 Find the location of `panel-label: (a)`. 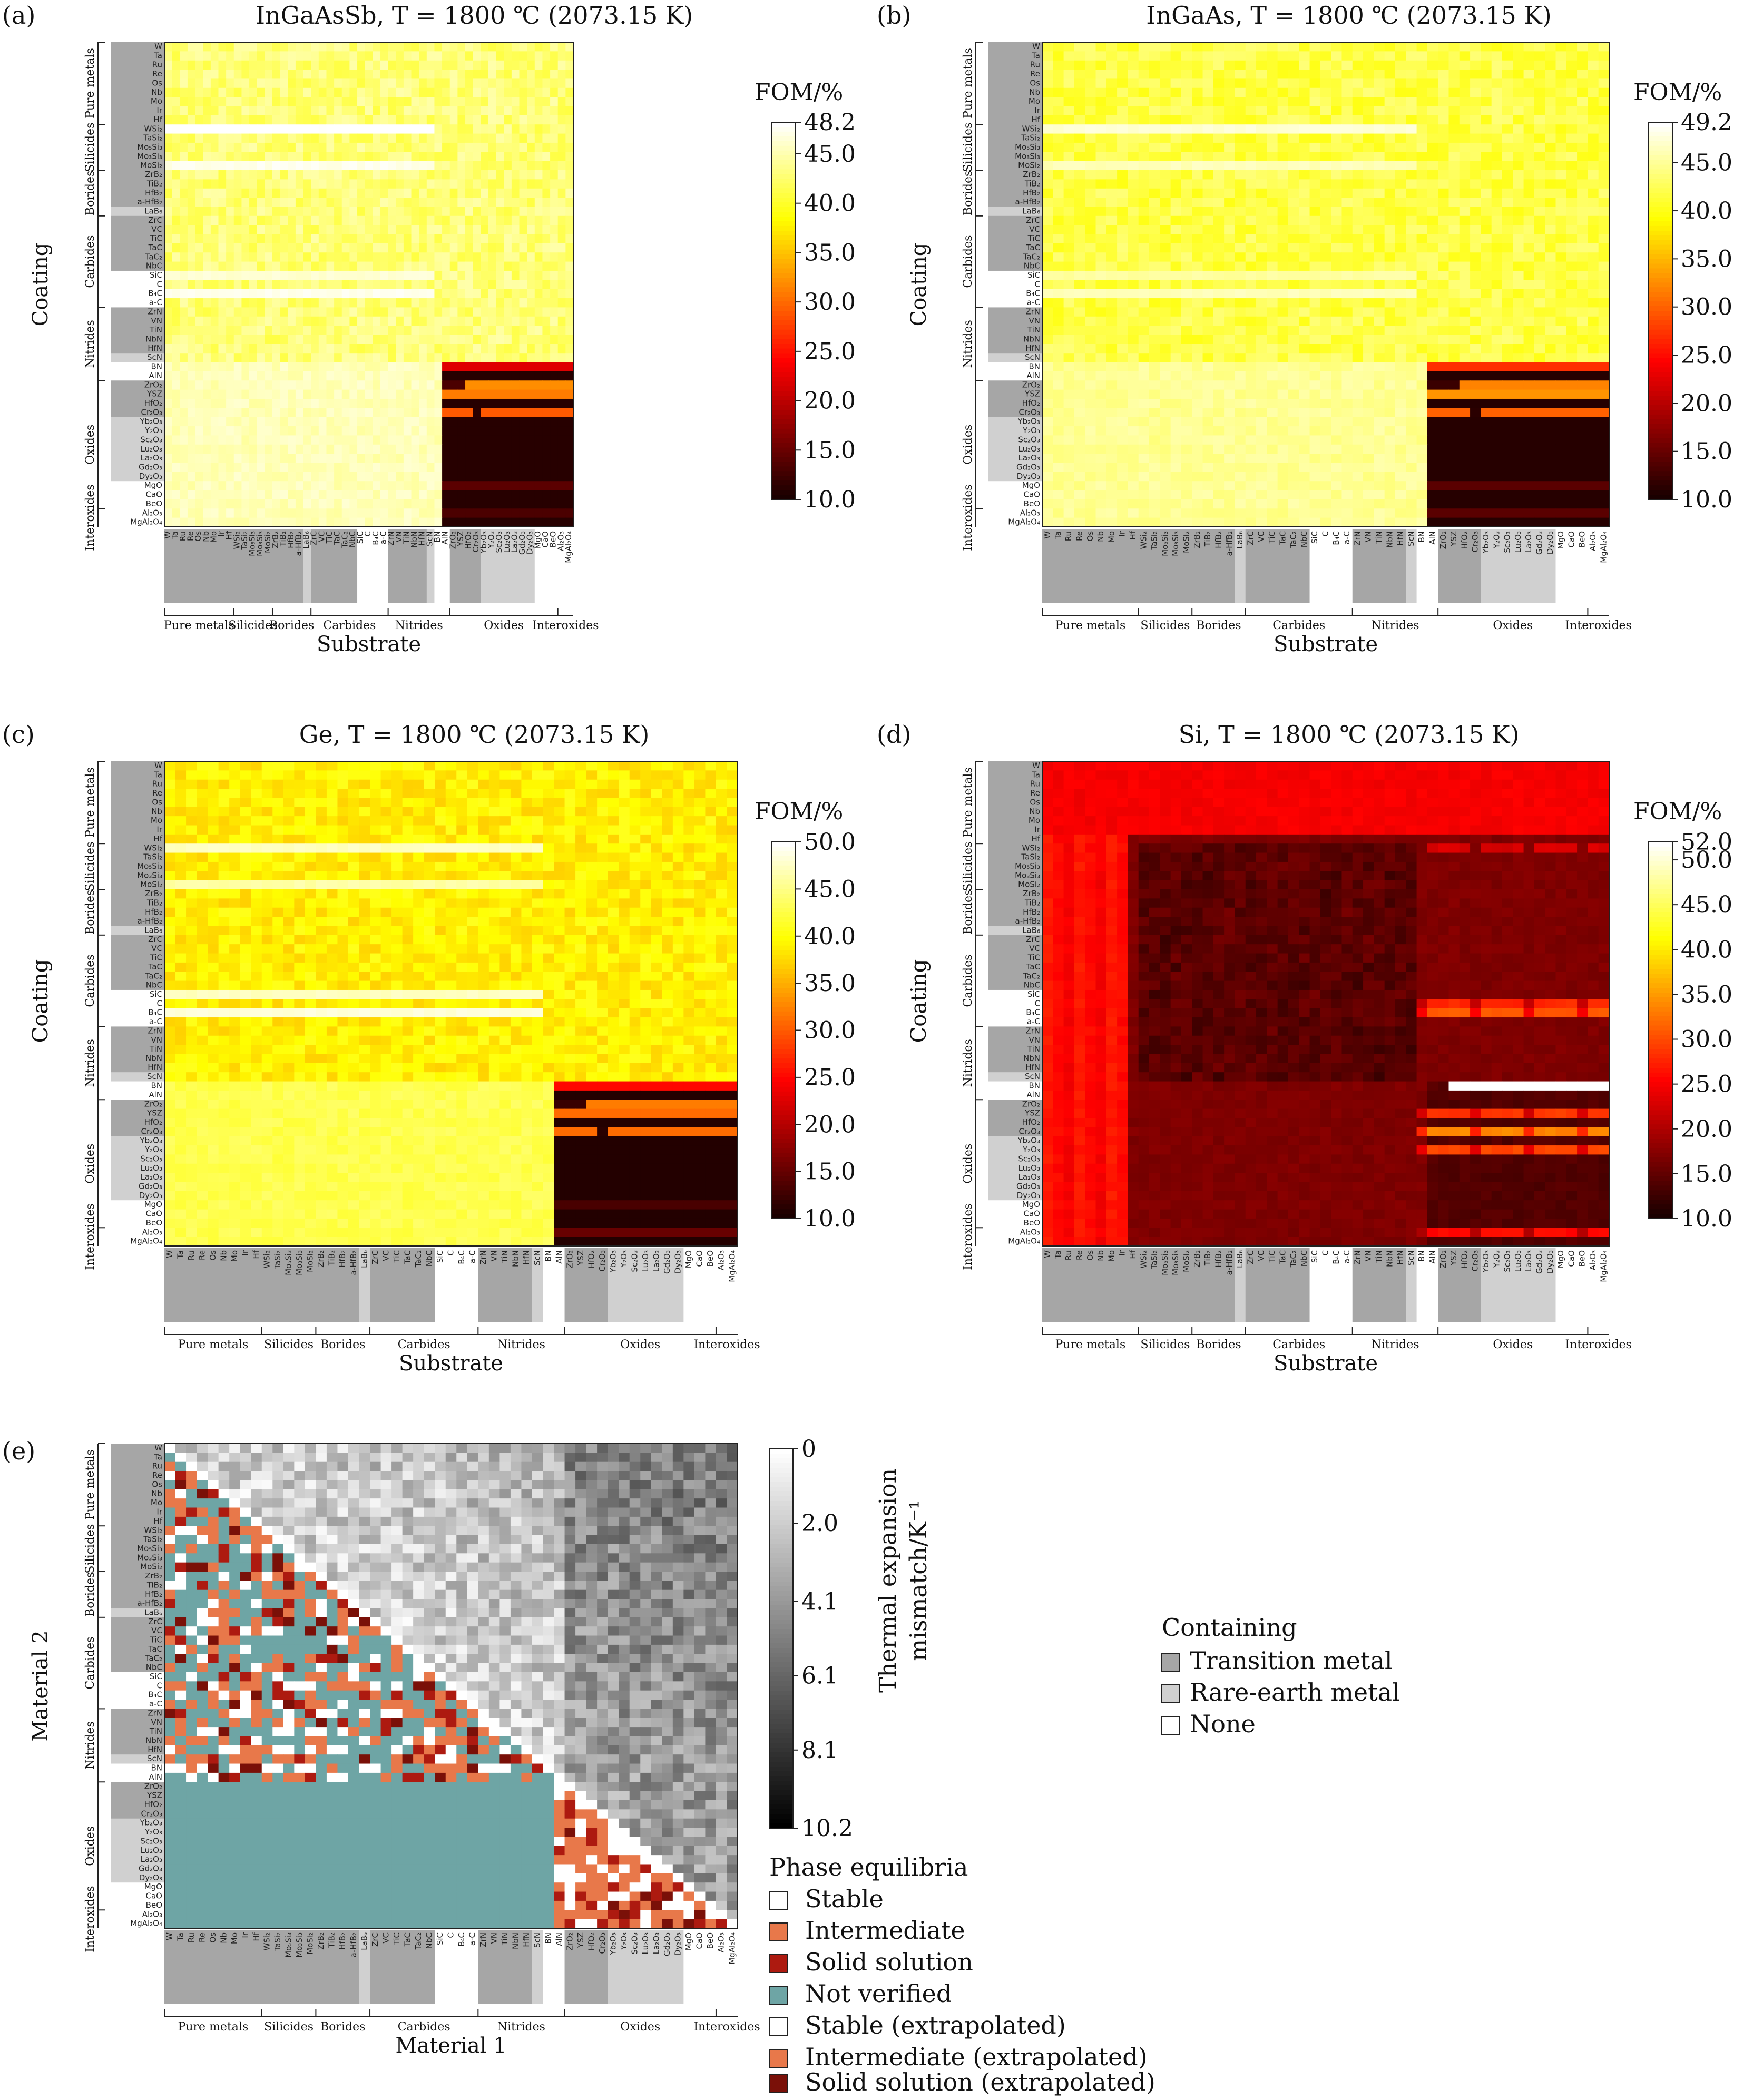

panel-label: (a) is located at coordinates (18, 15).